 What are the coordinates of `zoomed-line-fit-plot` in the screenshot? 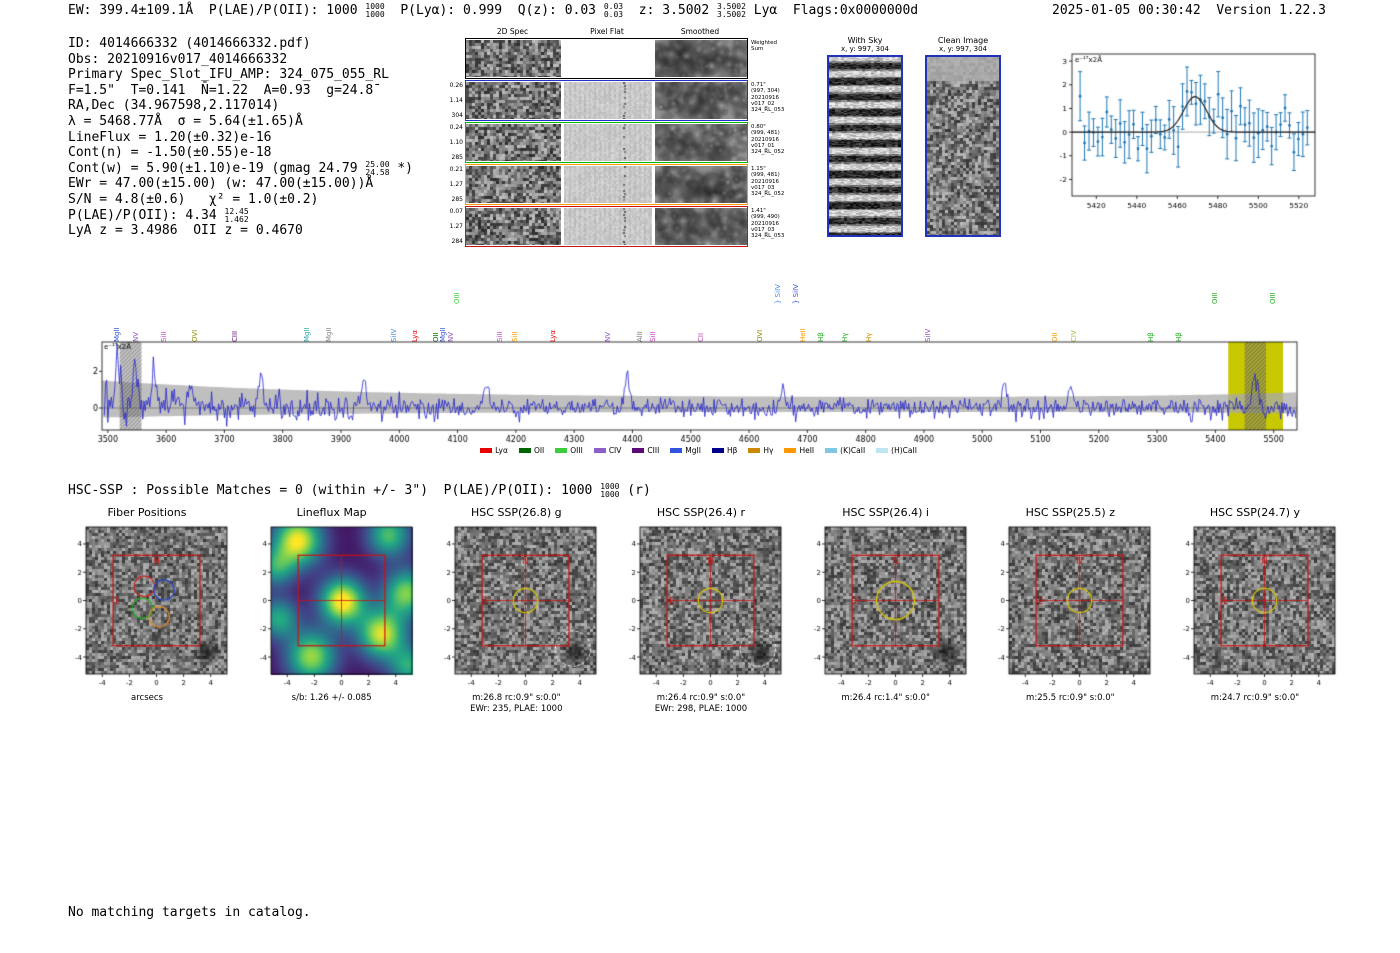 It's located at (1180, 132).